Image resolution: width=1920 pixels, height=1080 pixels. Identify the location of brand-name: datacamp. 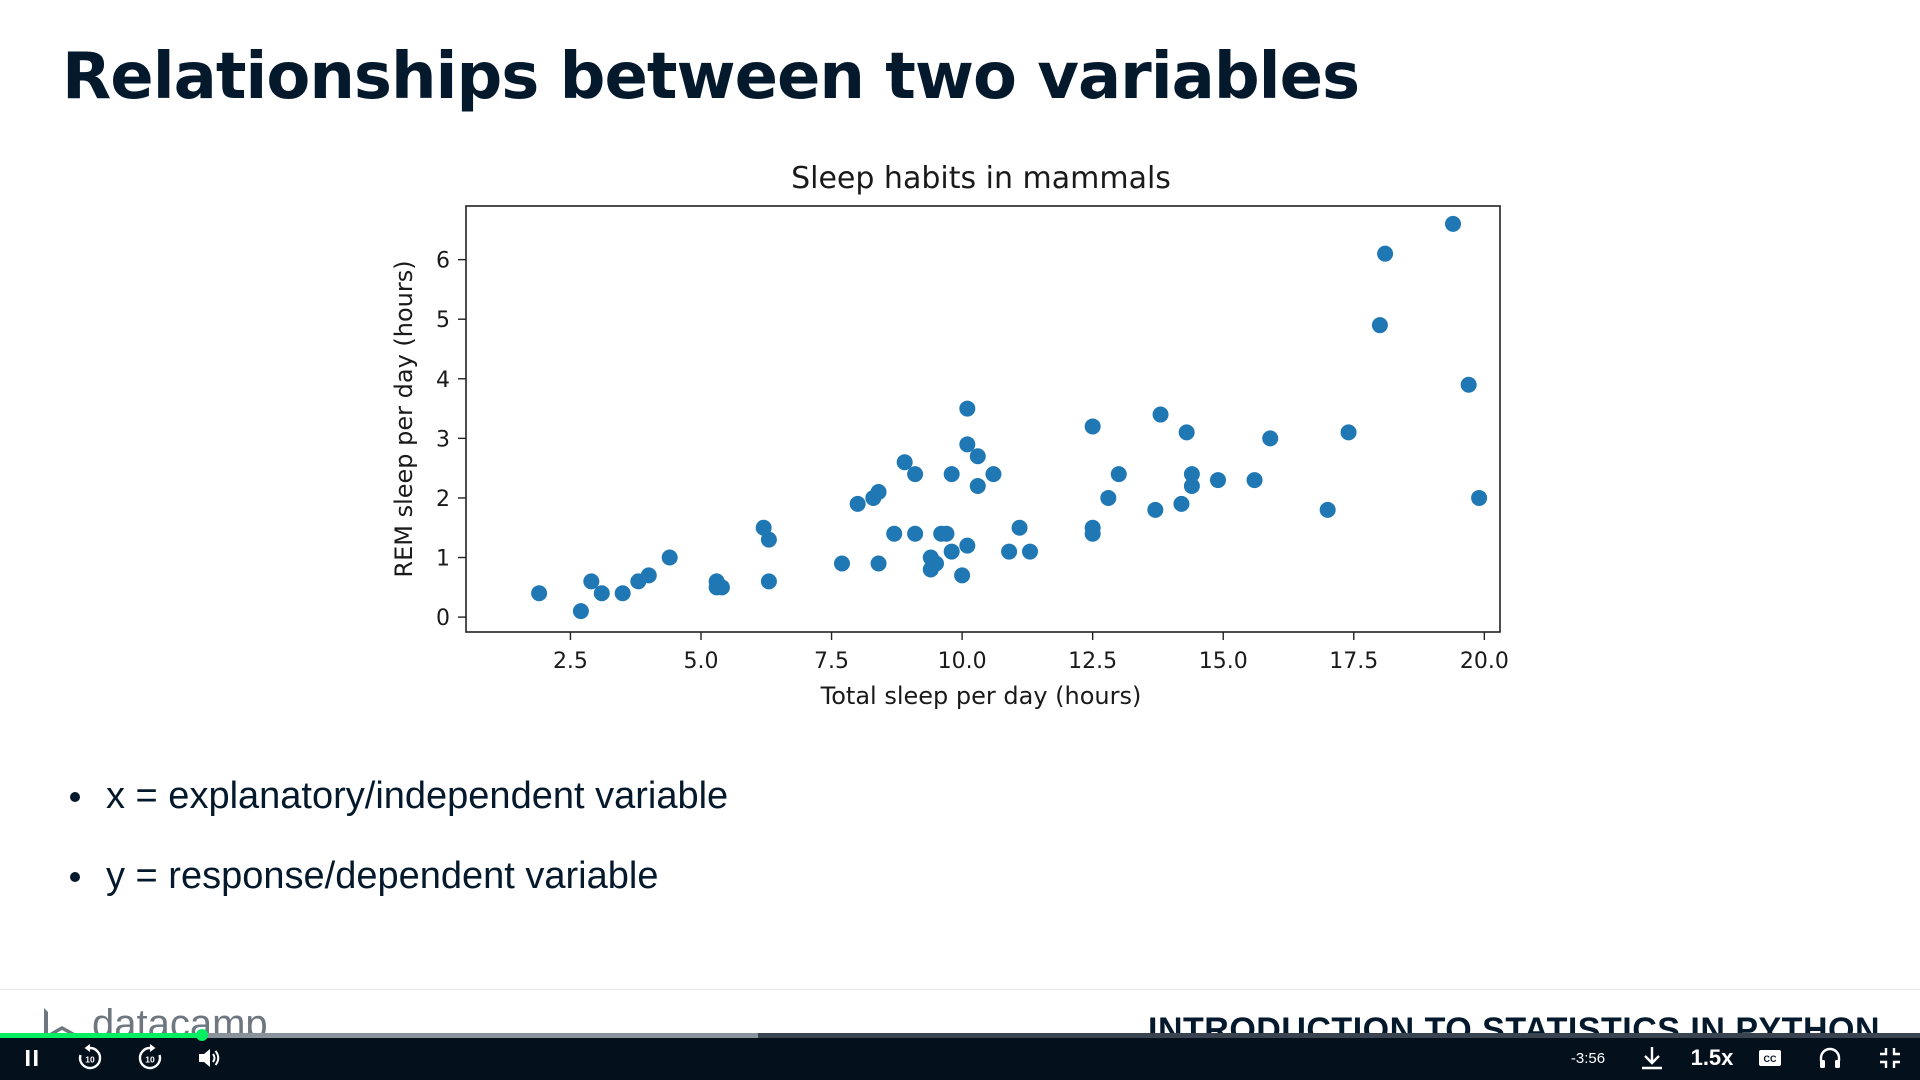
(180, 1021).